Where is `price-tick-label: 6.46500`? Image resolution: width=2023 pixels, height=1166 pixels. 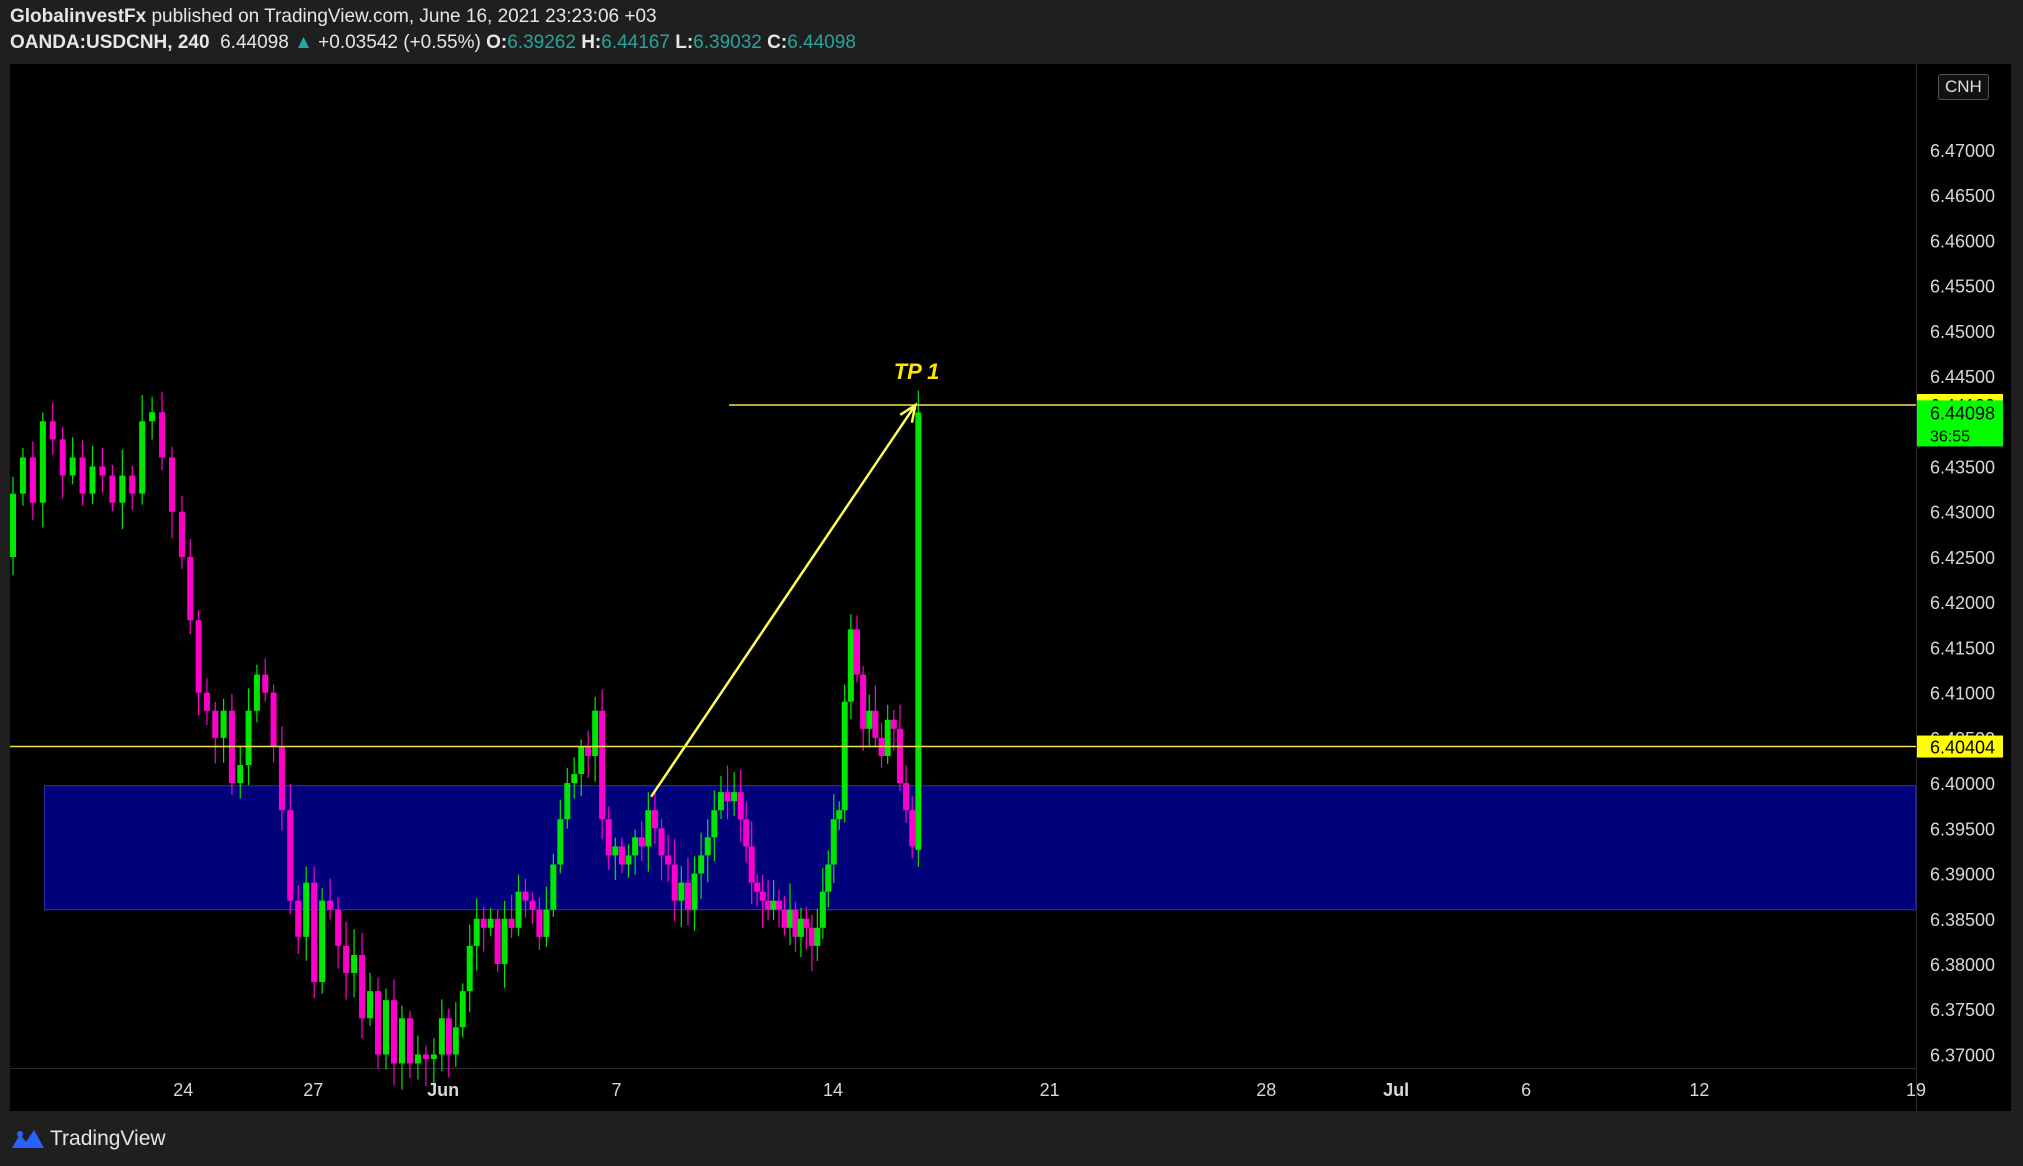 price-tick-label: 6.46500 is located at coordinates (1962, 196).